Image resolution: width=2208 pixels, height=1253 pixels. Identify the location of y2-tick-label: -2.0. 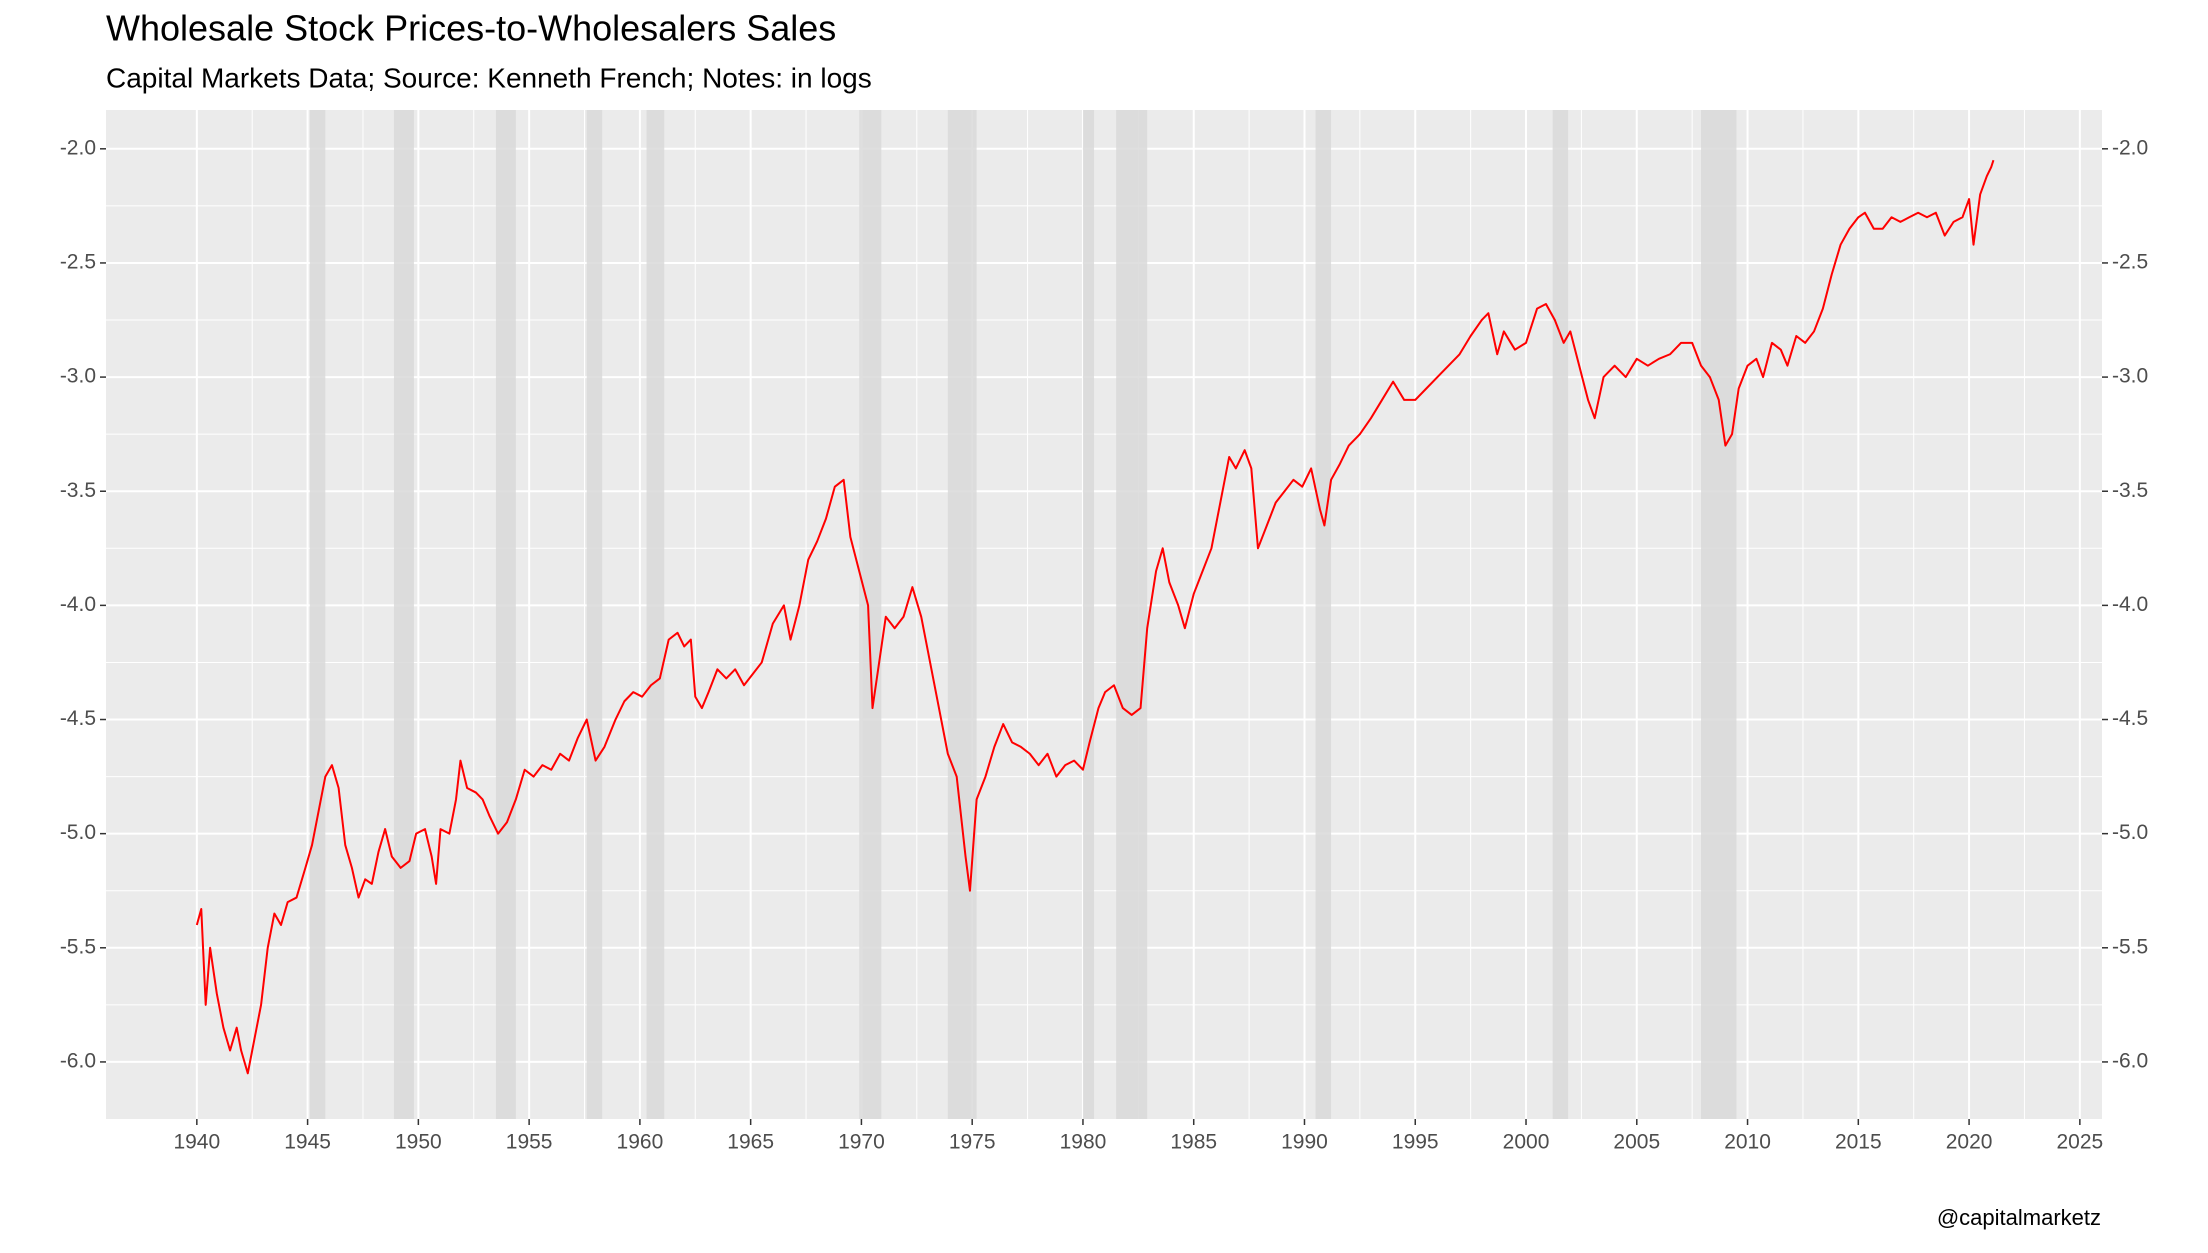
(2130, 147).